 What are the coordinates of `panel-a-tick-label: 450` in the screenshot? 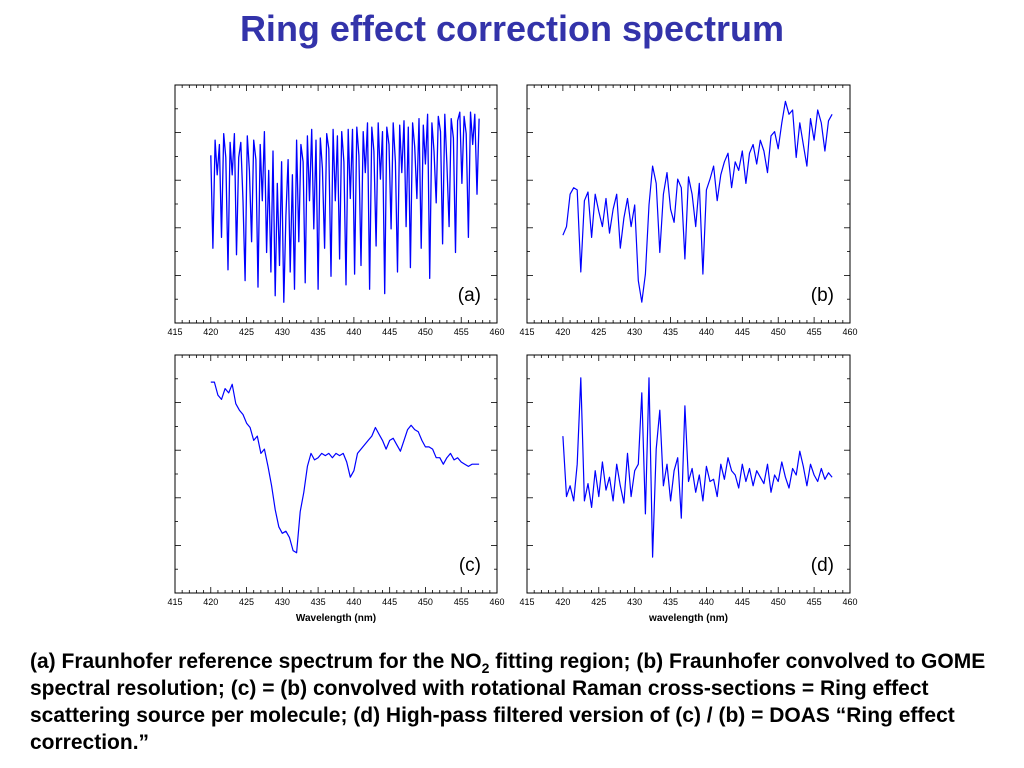 It's located at (425, 332).